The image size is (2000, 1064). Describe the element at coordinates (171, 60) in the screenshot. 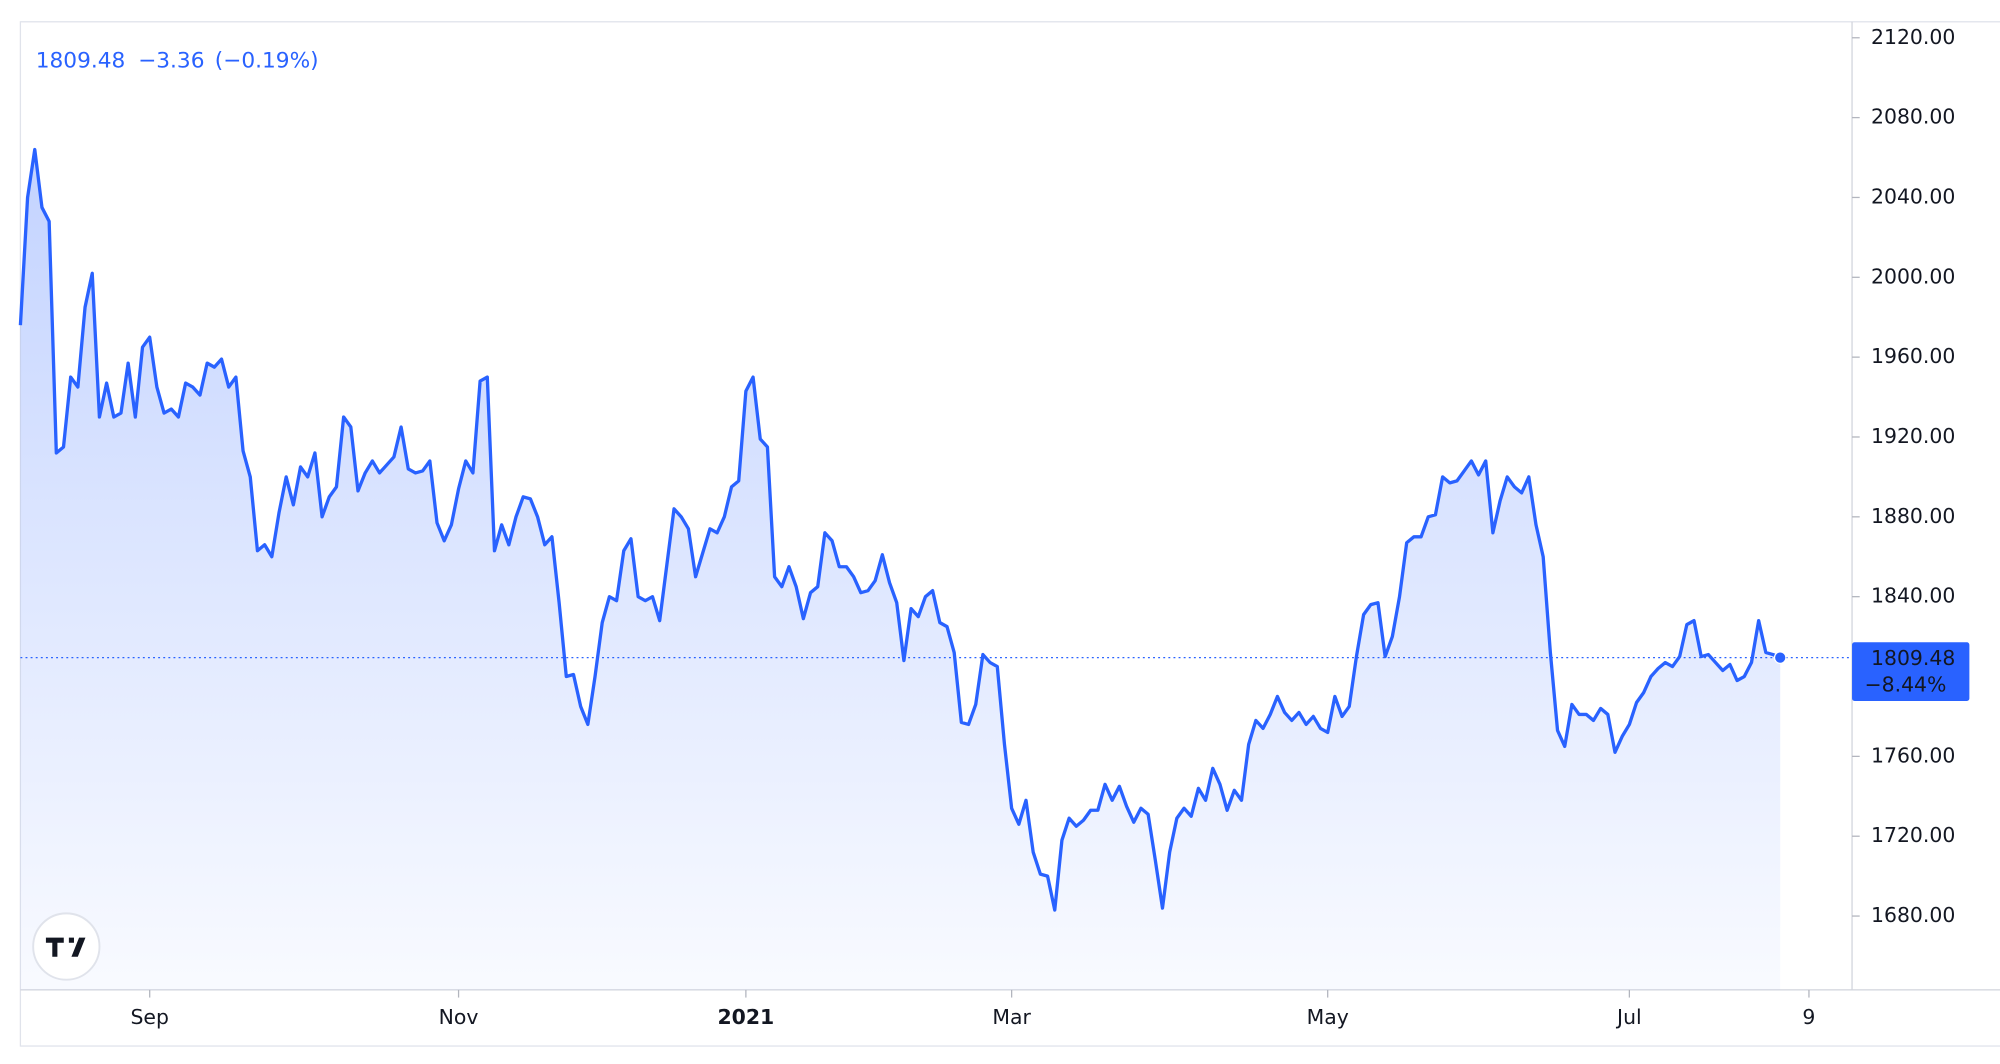

I see `change: −3.36` at that location.